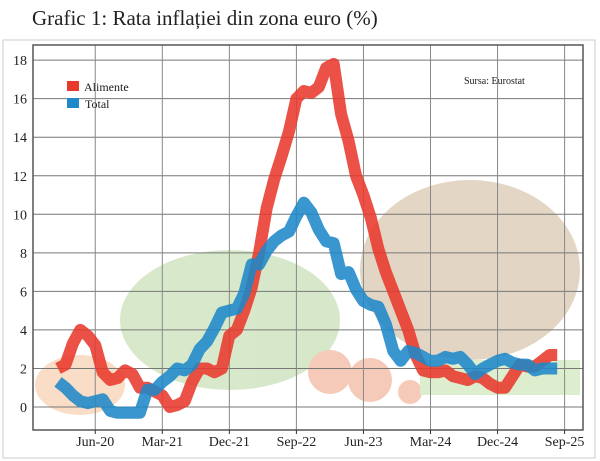  Describe the element at coordinates (20, 177) in the screenshot. I see `y-tick-label: 12` at that location.